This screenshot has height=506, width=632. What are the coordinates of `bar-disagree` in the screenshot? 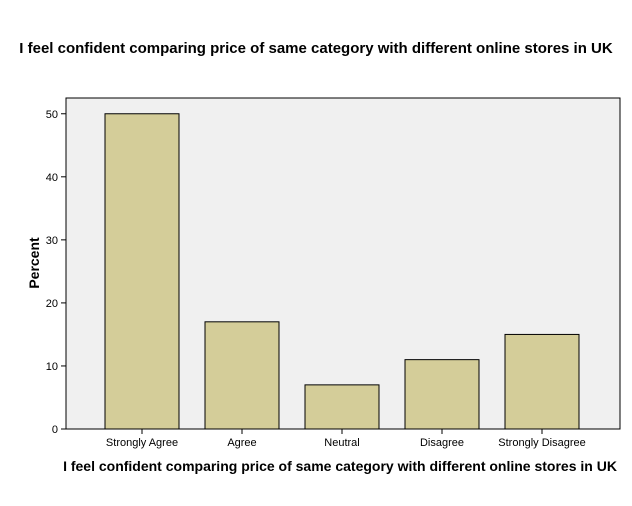 It's located at (442, 394).